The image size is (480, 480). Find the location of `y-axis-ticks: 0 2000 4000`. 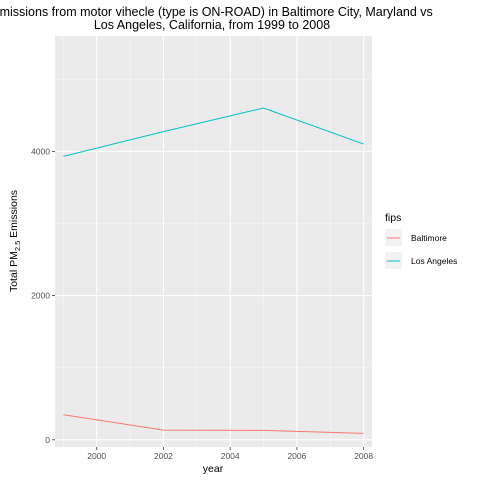

y-axis-ticks: 0 2000 4000 is located at coordinates (43, 295).